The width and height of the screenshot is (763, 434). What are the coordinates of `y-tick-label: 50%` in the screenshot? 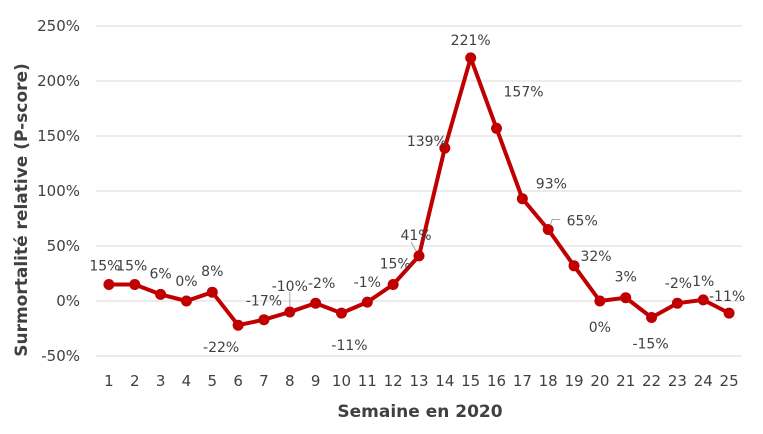 It's located at (63, 246).